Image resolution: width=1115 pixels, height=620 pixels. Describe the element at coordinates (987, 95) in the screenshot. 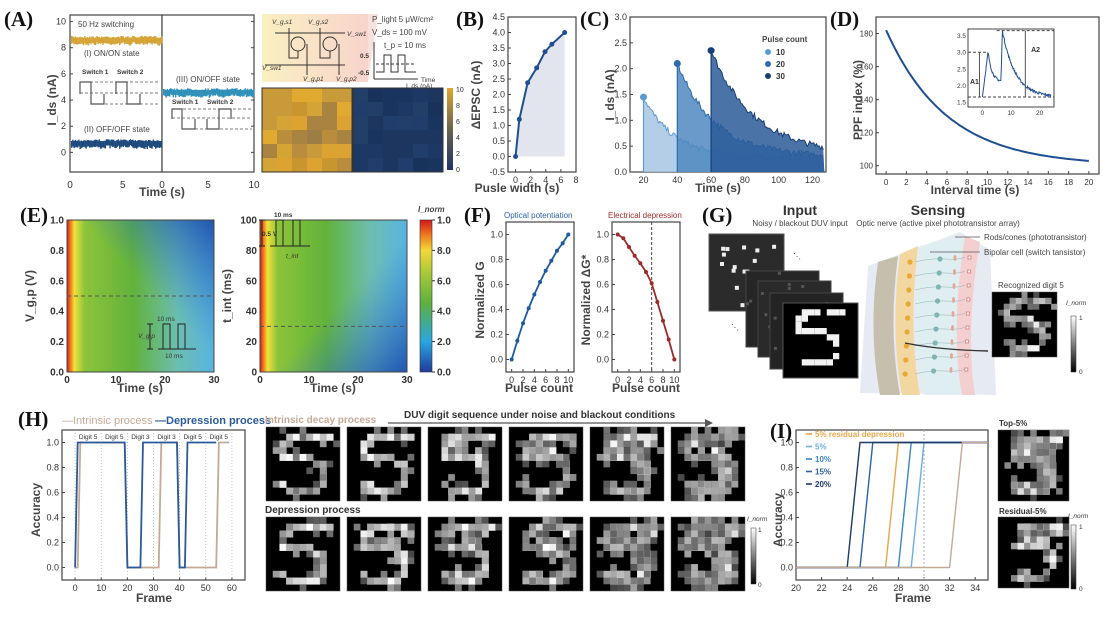

I see `d-series-line` at that location.